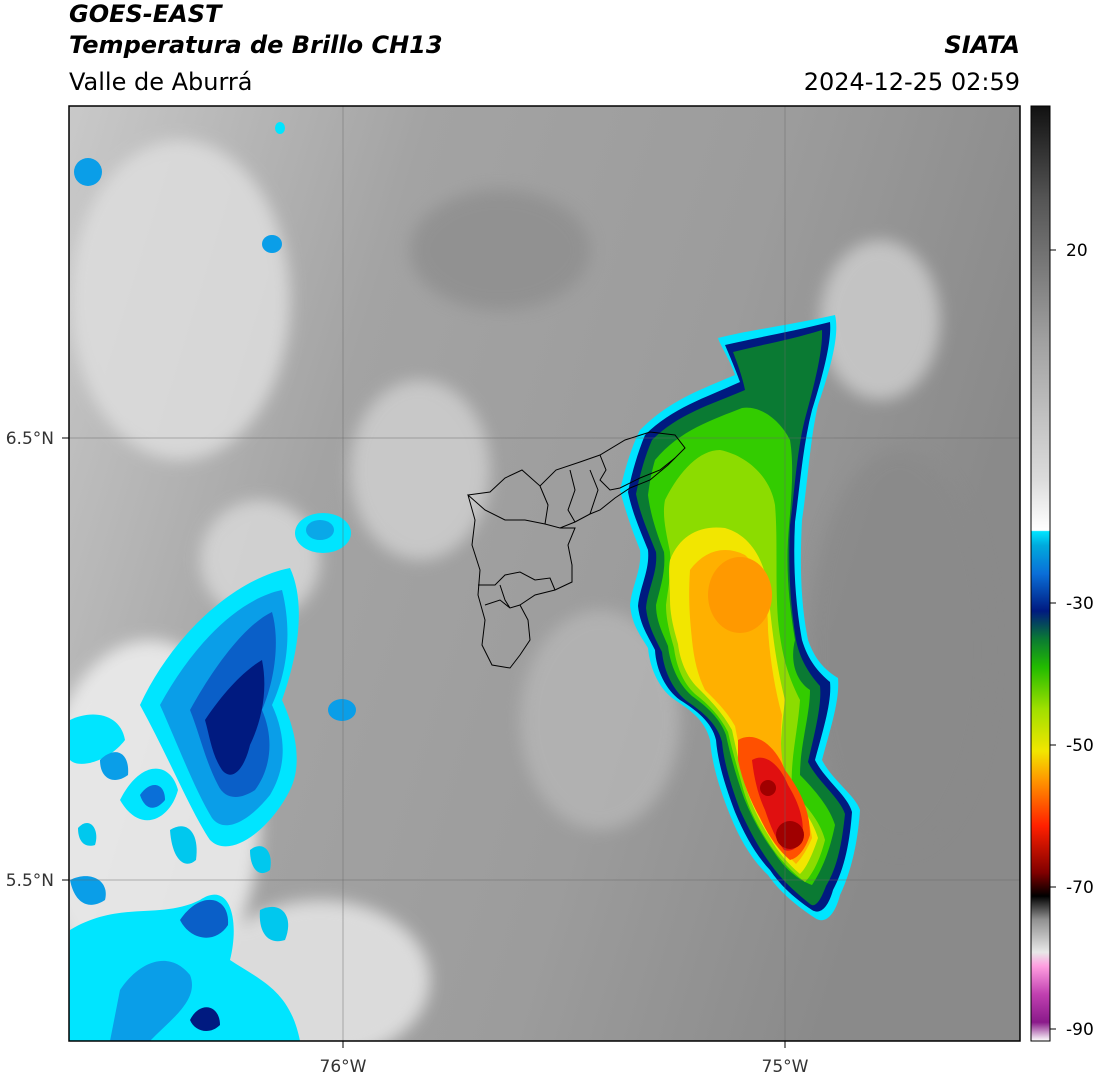 Image resolution: width=1094 pixels, height=1078 pixels. I want to click on colorbar-ramp, so click(1040, 573).